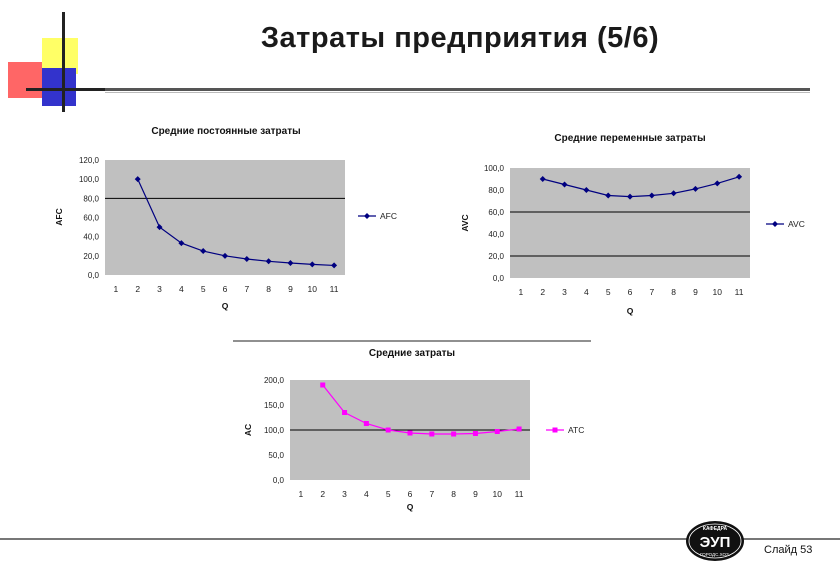 Image resolution: width=840 pixels, height=570 pixels. Describe the element at coordinates (630, 292) in the screenshot. I see `avc-xtick-label: 6` at that location.